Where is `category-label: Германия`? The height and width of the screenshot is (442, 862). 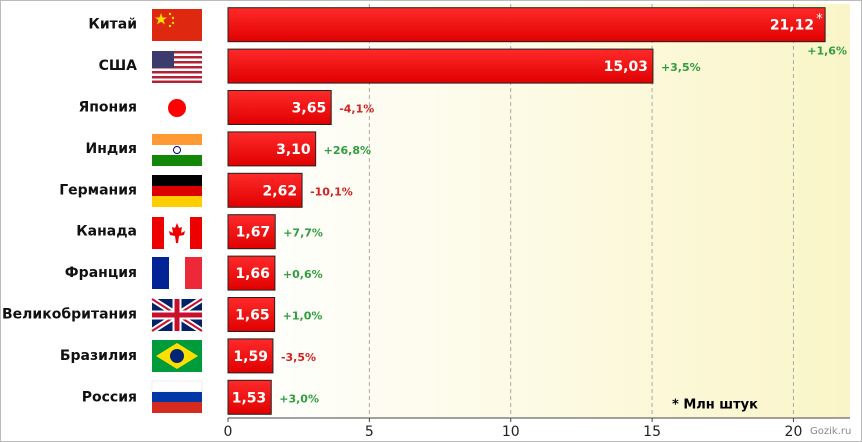 category-label: Германия is located at coordinates (98, 190).